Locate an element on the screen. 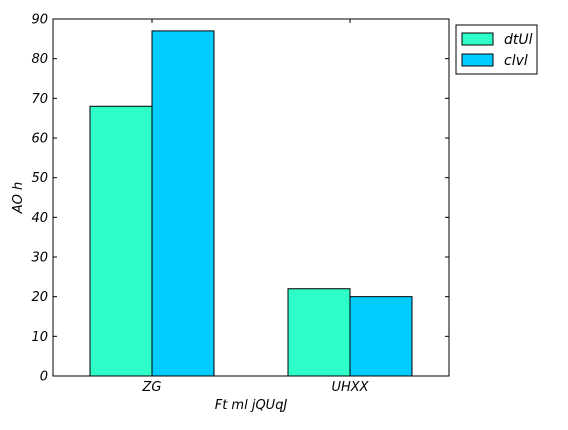  y-axis-label: AO h is located at coordinates (18, 198).